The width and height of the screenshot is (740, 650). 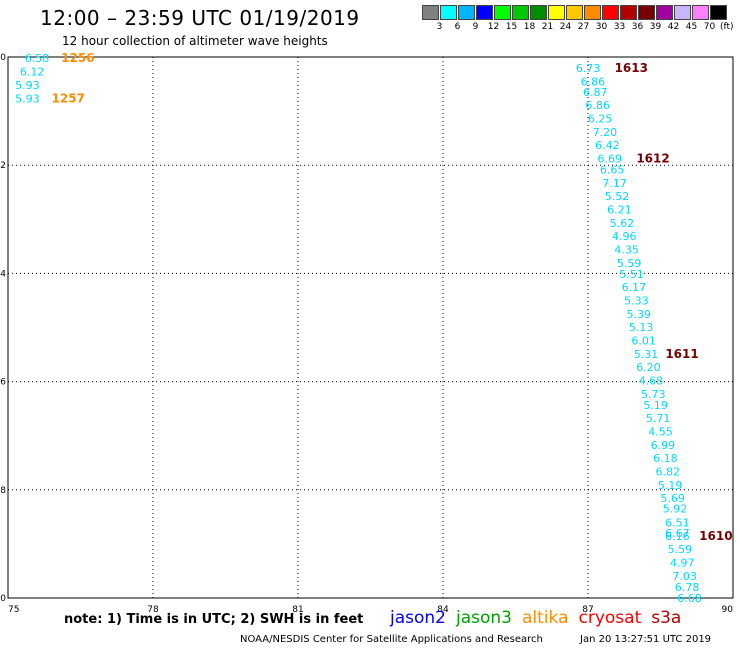 I want to click on legend-jason2: jason2, so click(x=418, y=618).